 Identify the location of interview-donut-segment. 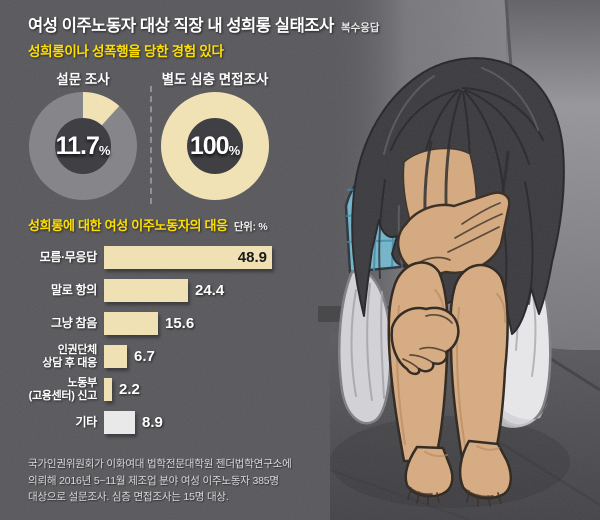
(215, 146).